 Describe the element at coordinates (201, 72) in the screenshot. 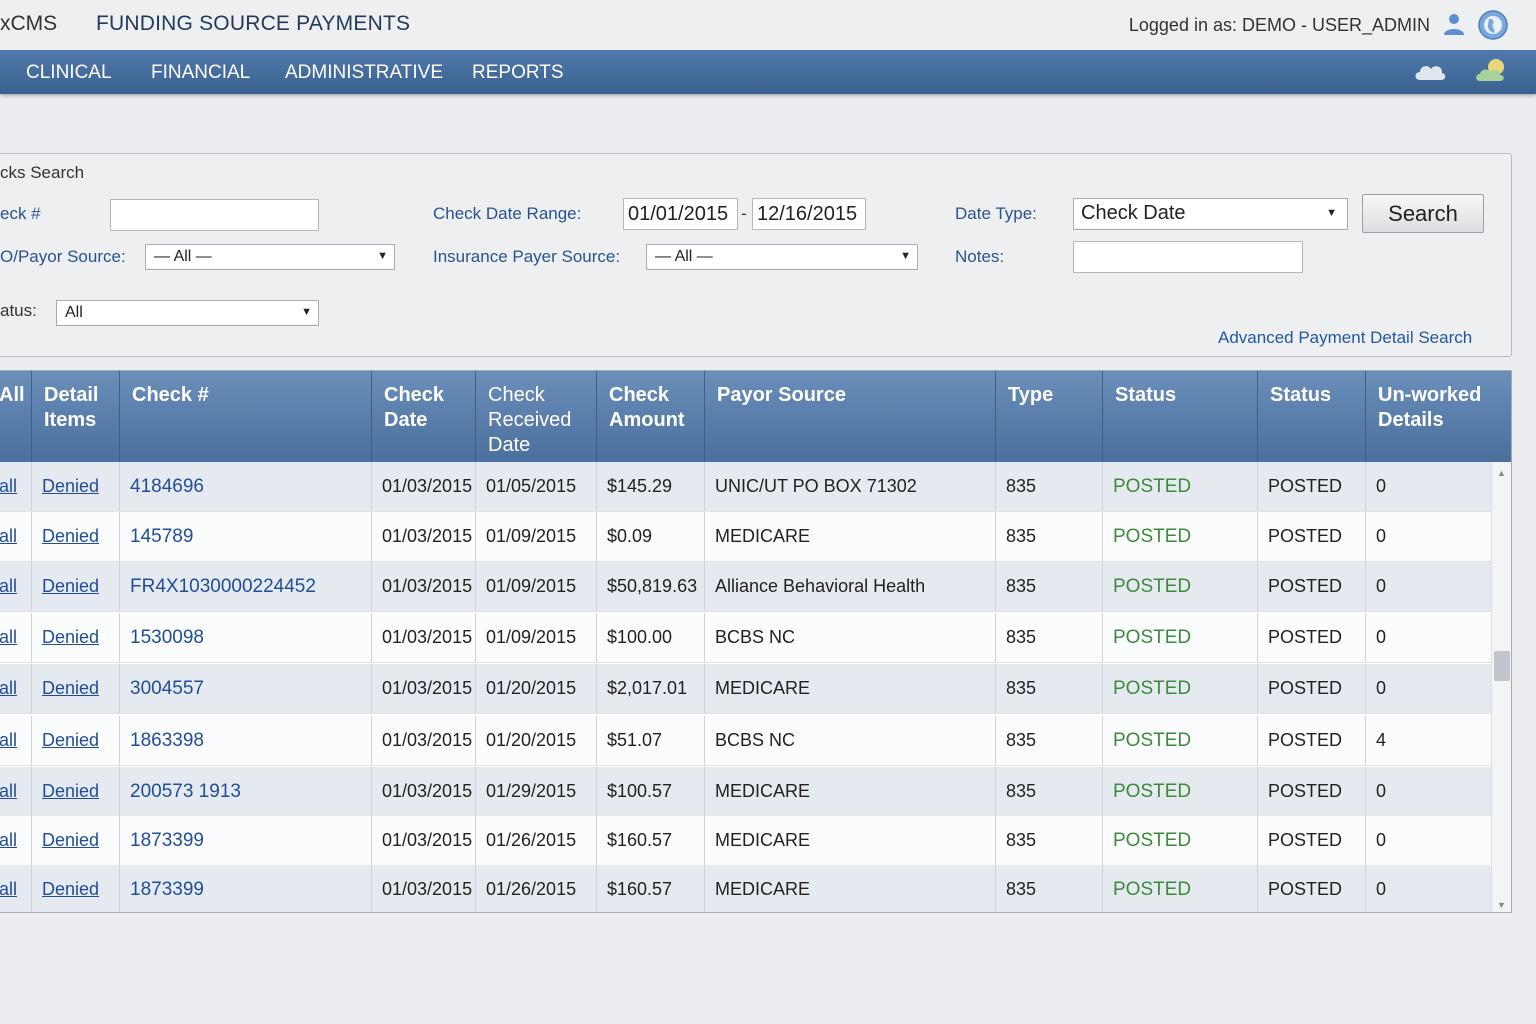

I see `nav-financial: FINANCIAL` at that location.